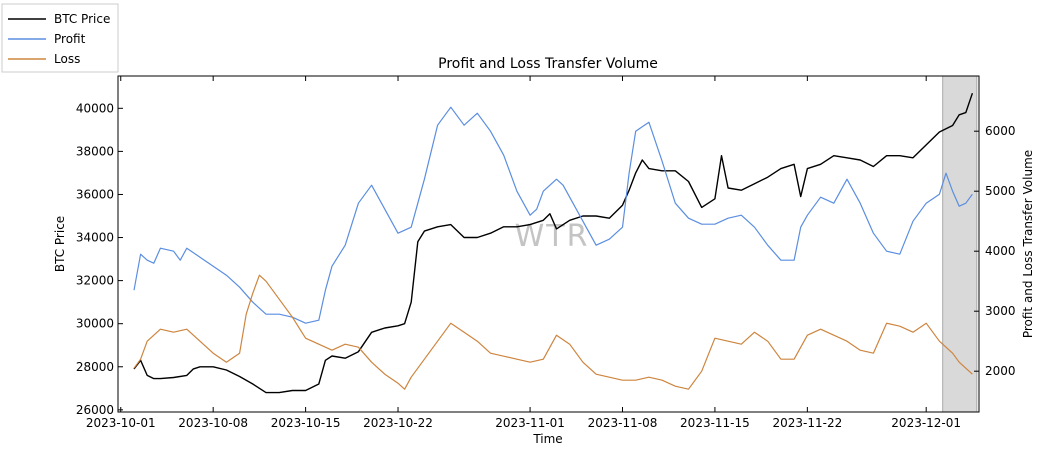 The width and height of the screenshot is (1042, 450). What do you see at coordinates (95, 324) in the screenshot?
I see `y-left-tick-label: 30000` at bounding box center [95, 324].